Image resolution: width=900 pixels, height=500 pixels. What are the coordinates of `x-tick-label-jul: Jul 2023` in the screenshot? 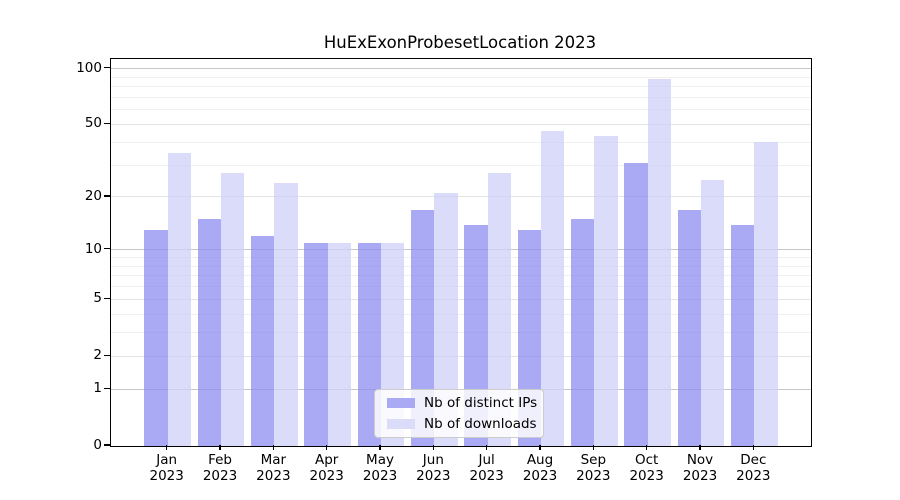 It's located at (486, 468).